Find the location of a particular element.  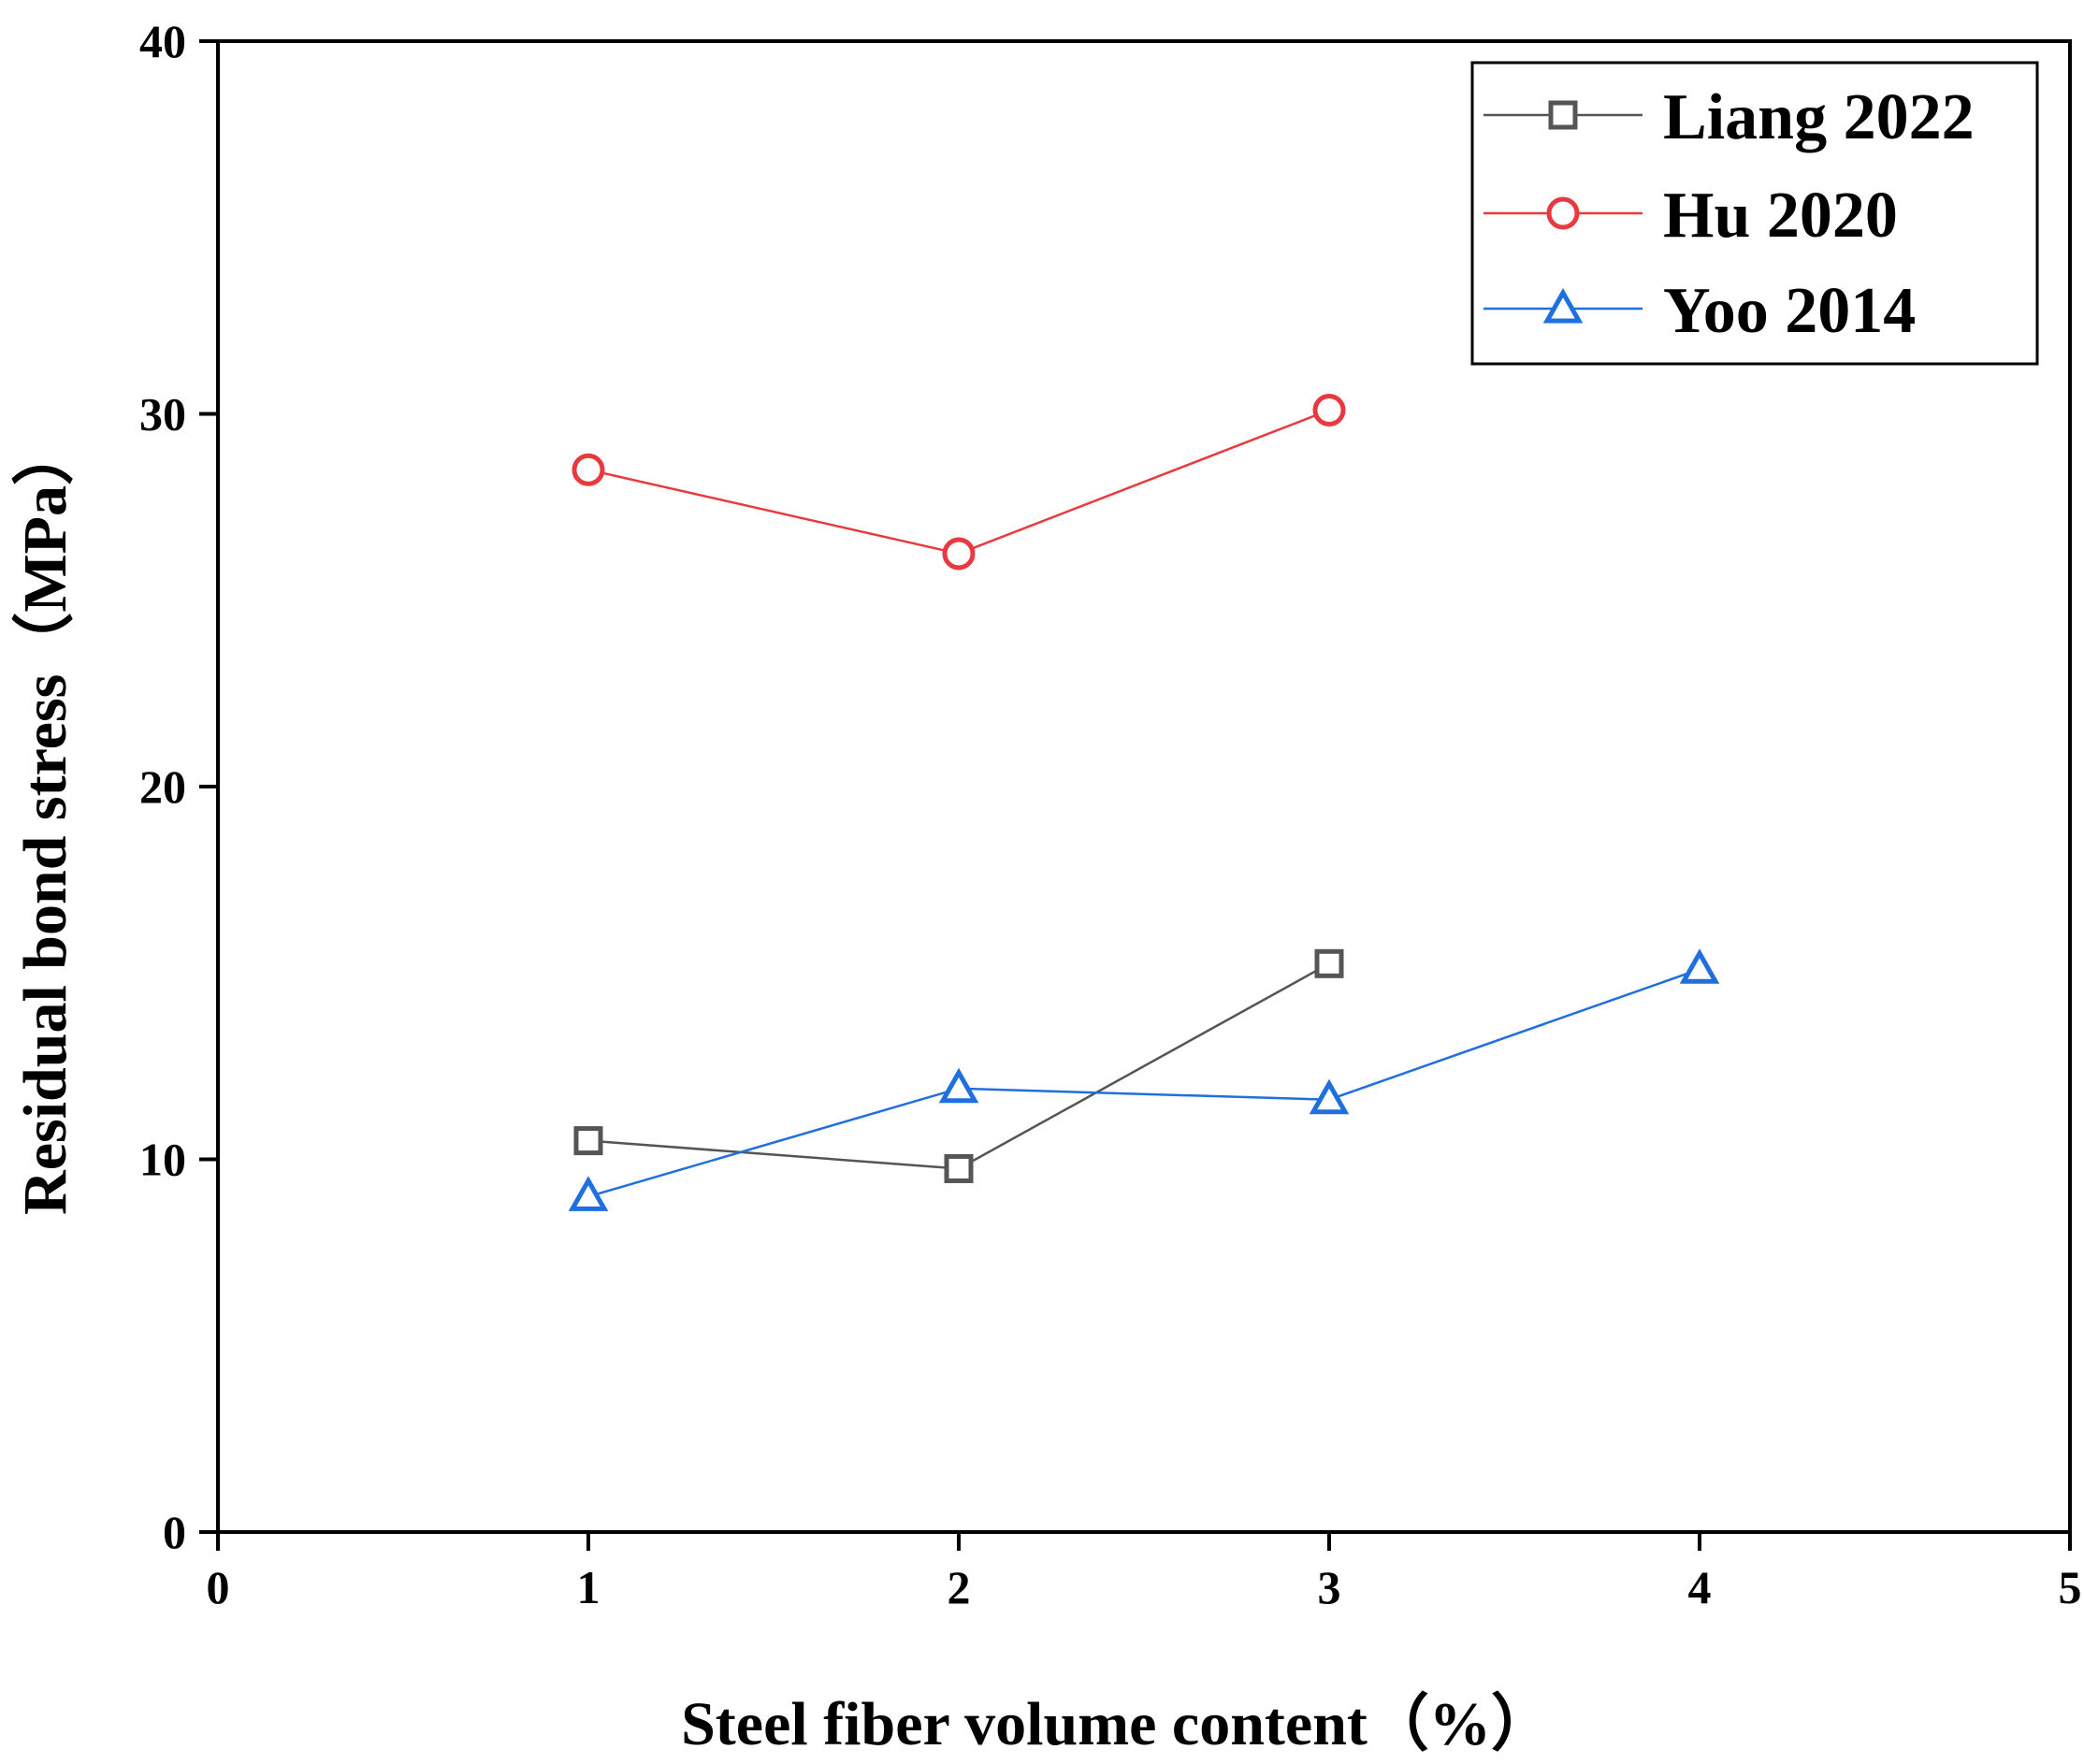

x-tick-label: 5 is located at coordinates (2070, 1587).